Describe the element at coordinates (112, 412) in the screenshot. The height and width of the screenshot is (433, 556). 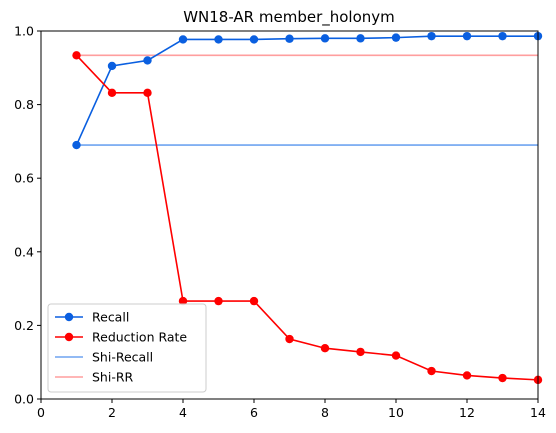
I see `x-tick-label: 2` at that location.